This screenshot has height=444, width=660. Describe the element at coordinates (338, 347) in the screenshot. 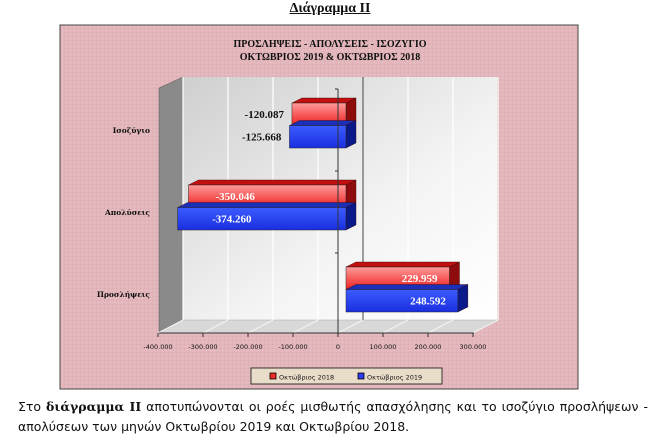

I see `x-tick-label: 0` at that location.